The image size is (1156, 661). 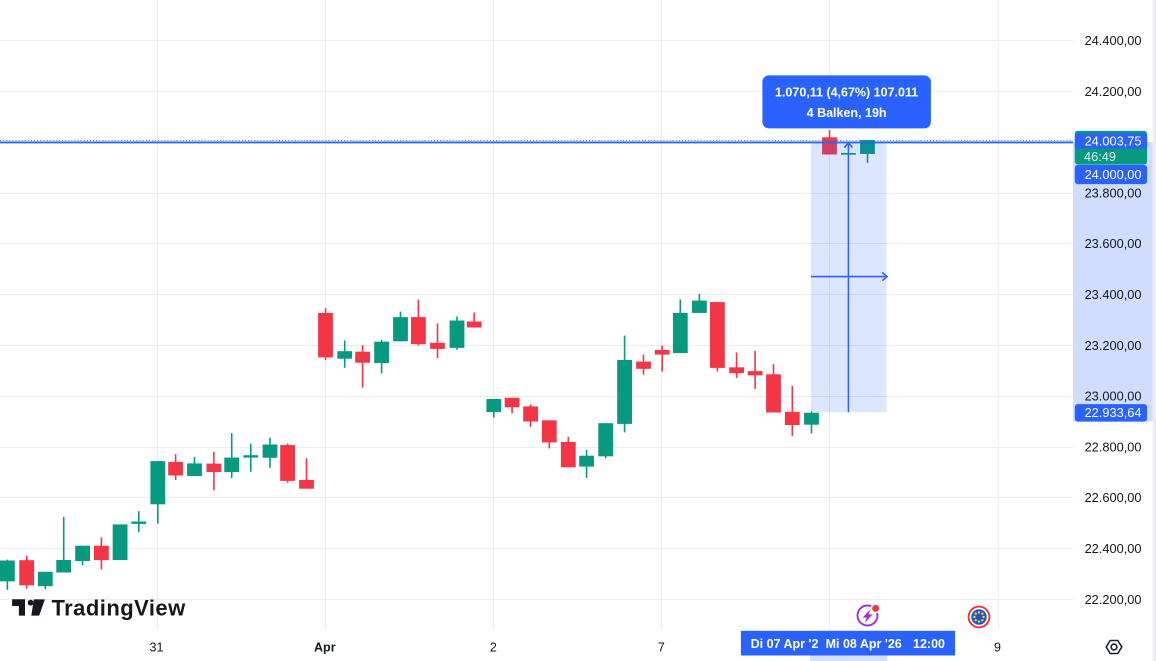 What do you see at coordinates (1113, 40) in the screenshot?
I see `svg-text: 24.400,00` at bounding box center [1113, 40].